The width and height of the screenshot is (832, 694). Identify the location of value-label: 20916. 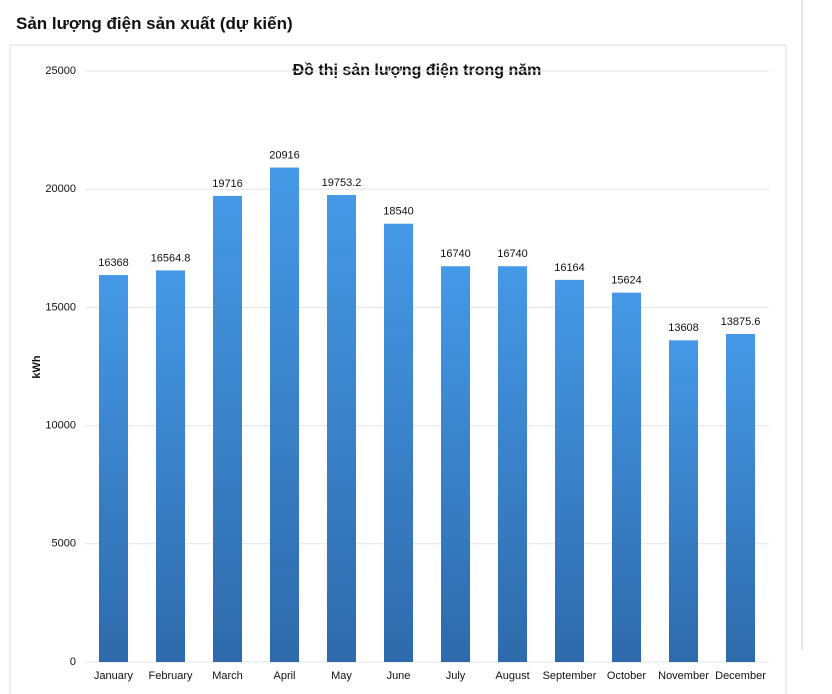
(284, 155).